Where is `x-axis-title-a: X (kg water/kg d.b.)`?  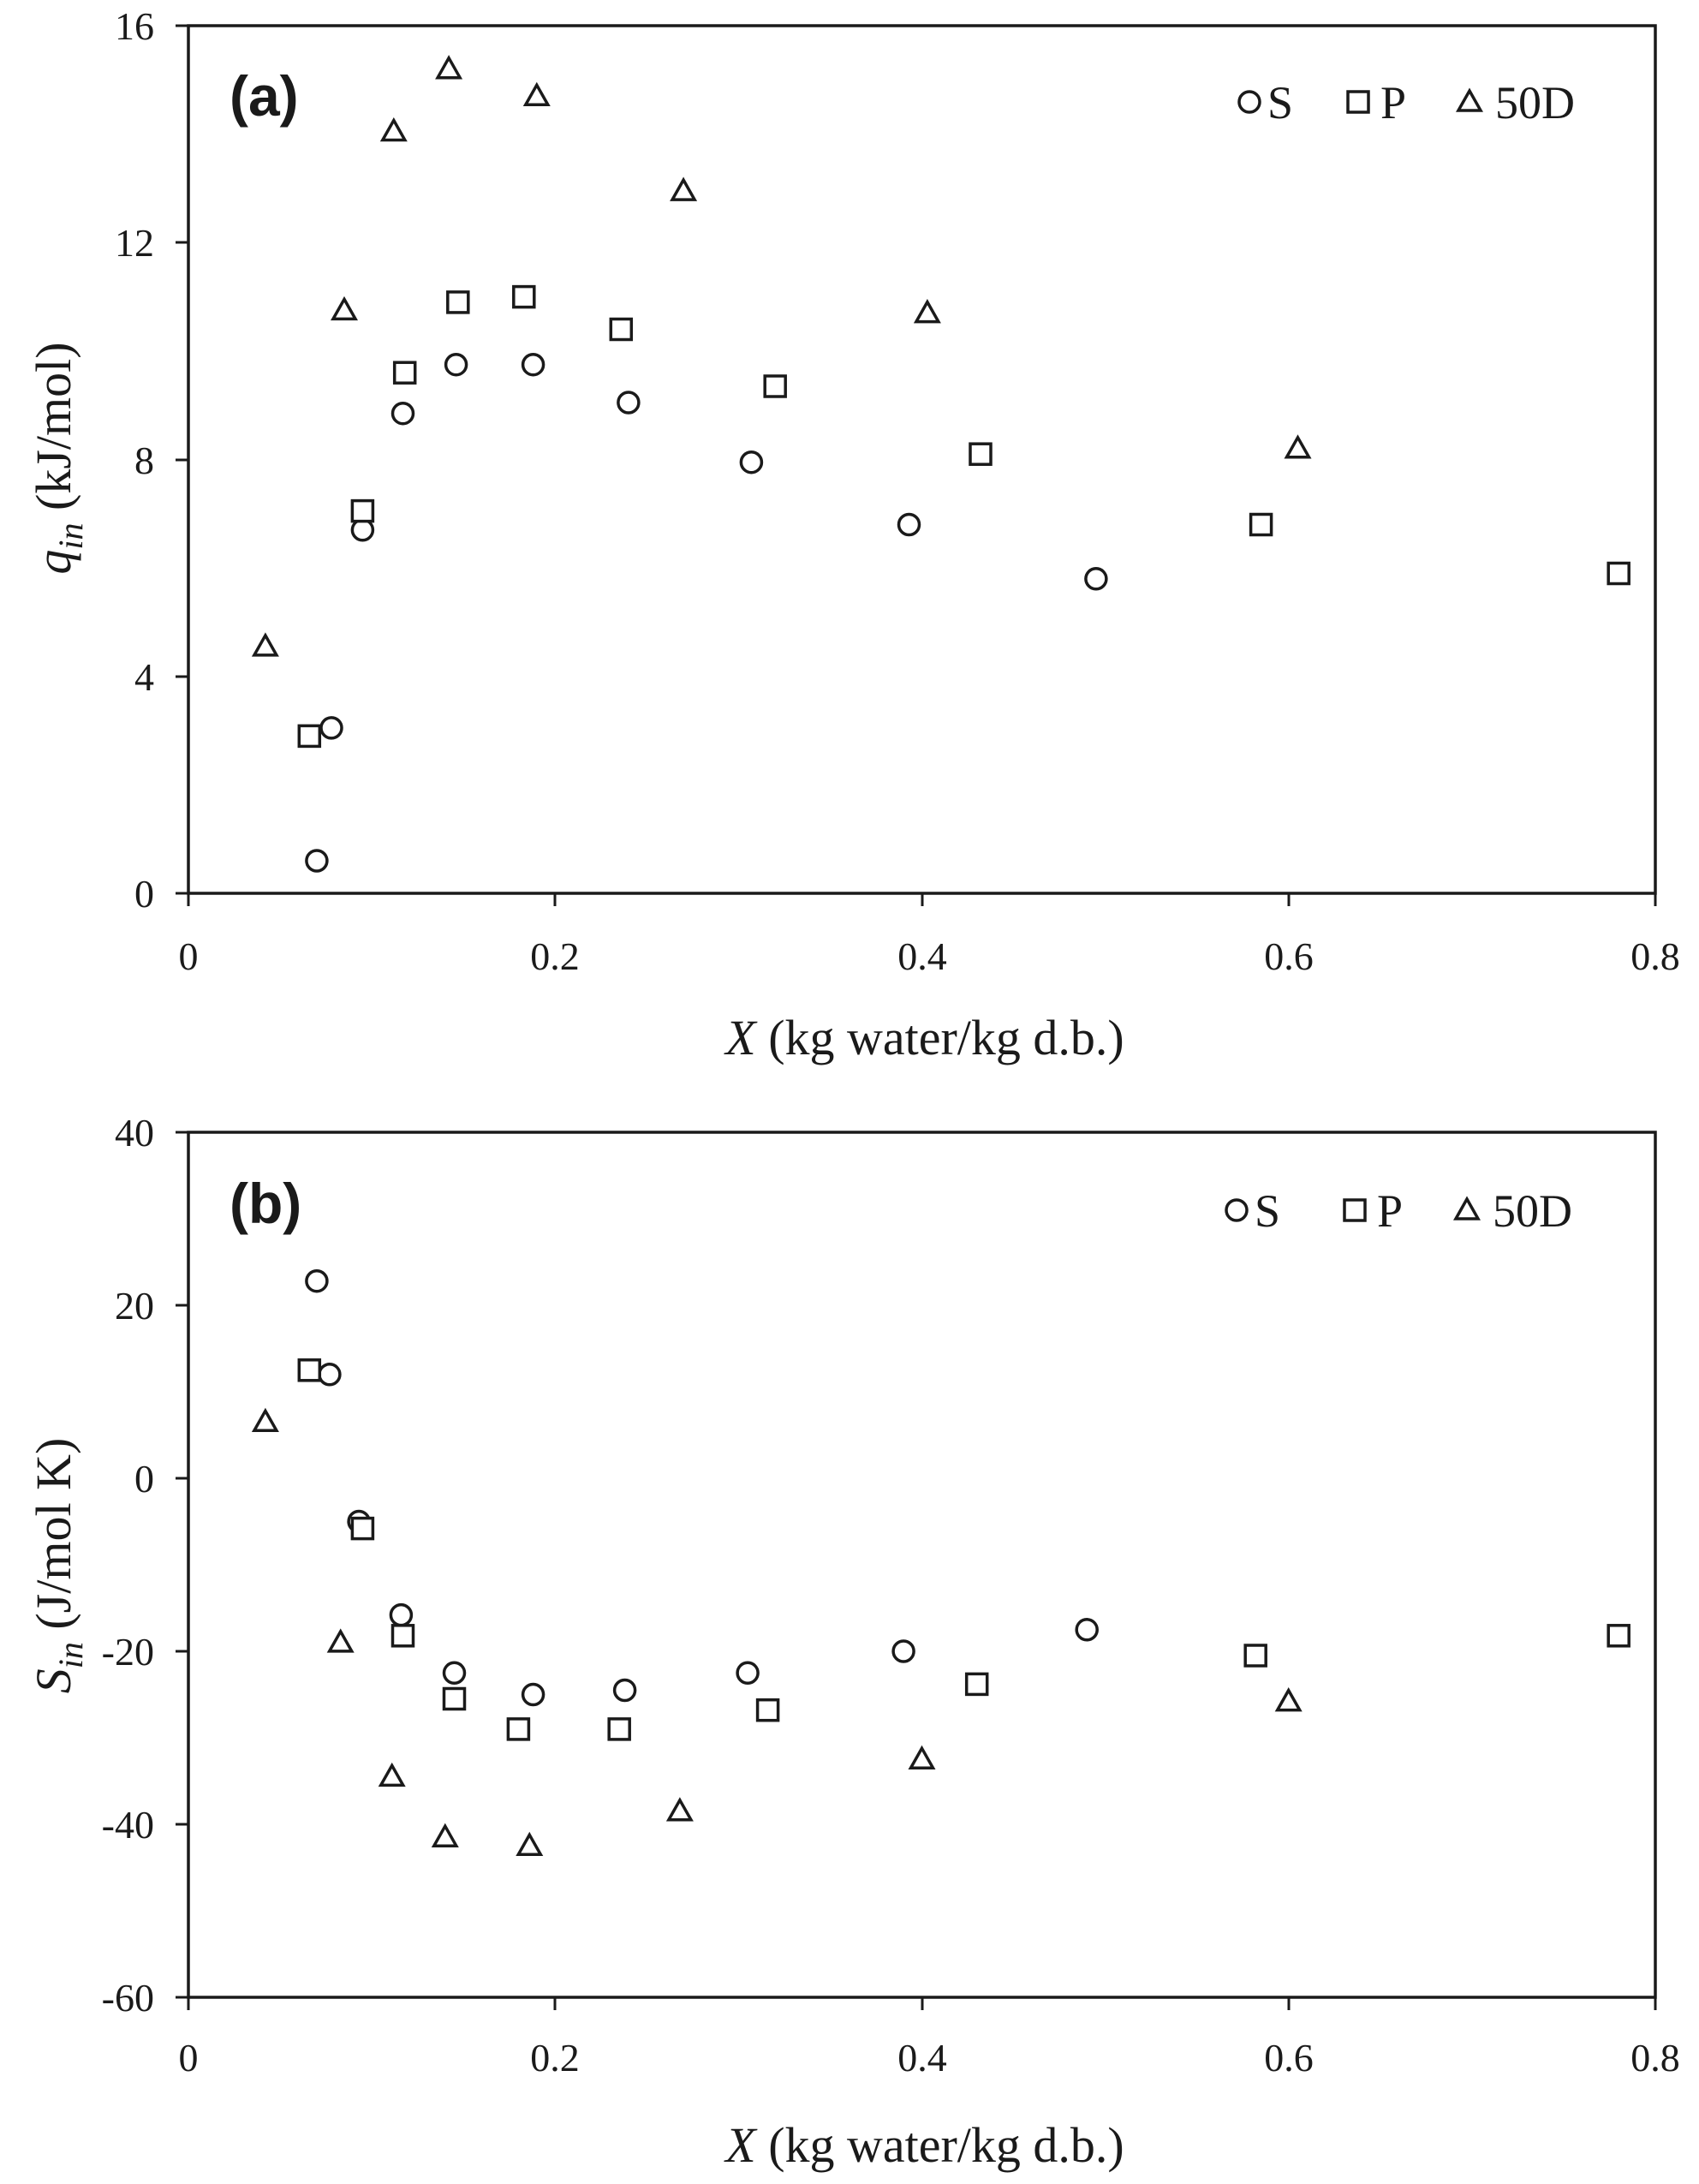
x-axis-title-a: X (kg water/kg d.b.) is located at coordinates (924, 1037).